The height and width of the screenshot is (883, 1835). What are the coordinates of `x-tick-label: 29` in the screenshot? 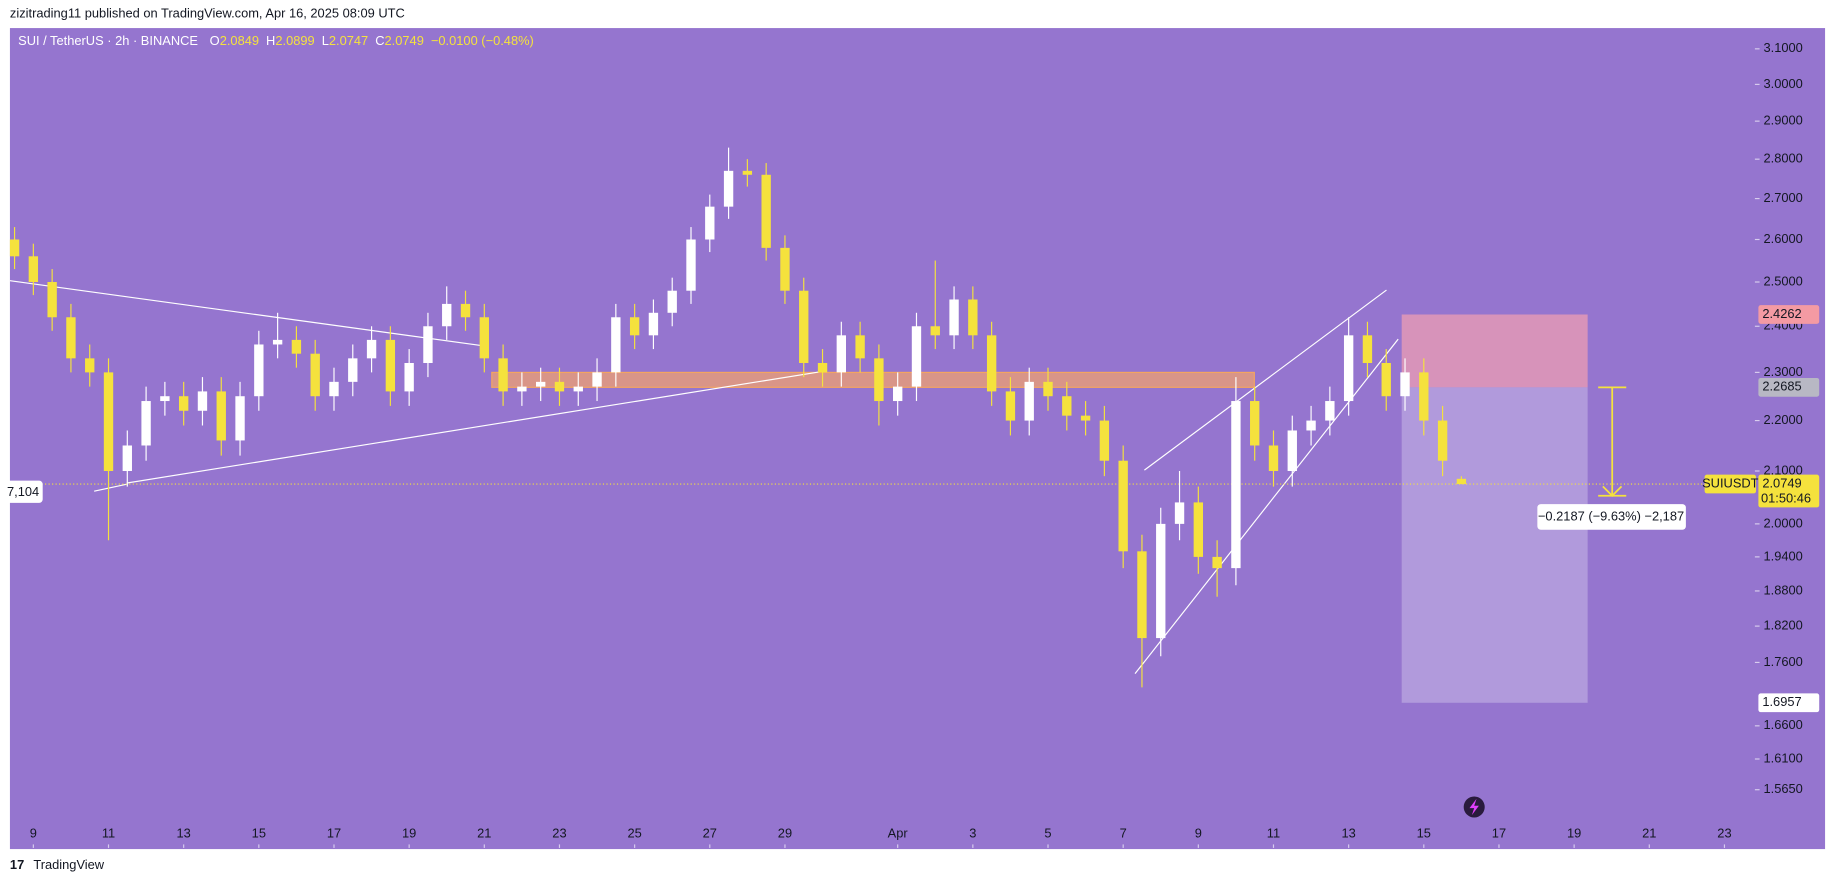 It's located at (785, 832).